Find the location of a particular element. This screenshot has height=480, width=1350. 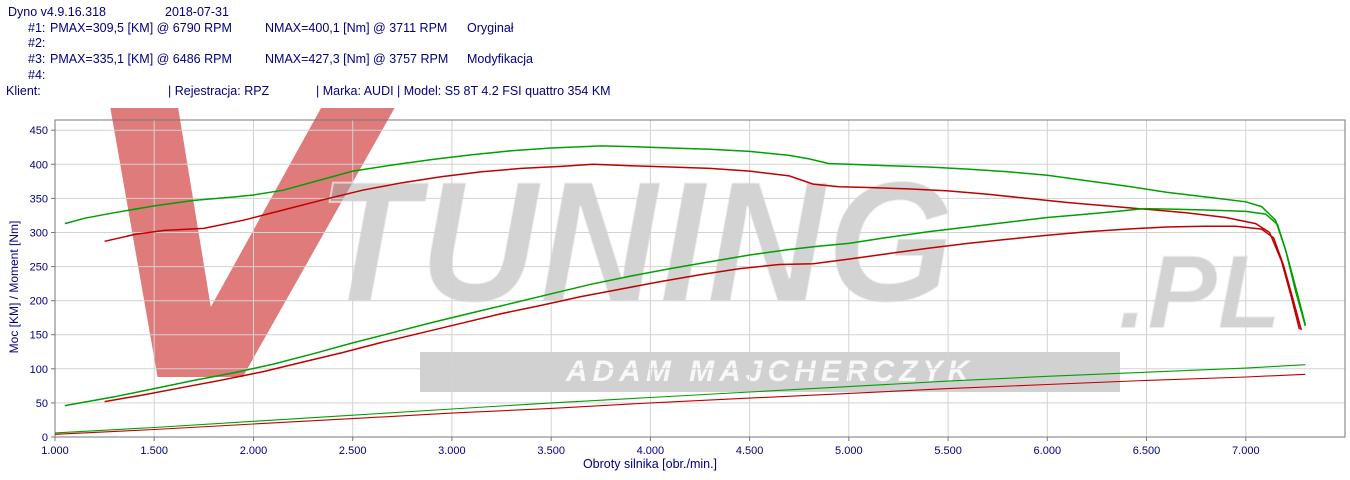

svg-text: 2.000 is located at coordinates (254, 451).